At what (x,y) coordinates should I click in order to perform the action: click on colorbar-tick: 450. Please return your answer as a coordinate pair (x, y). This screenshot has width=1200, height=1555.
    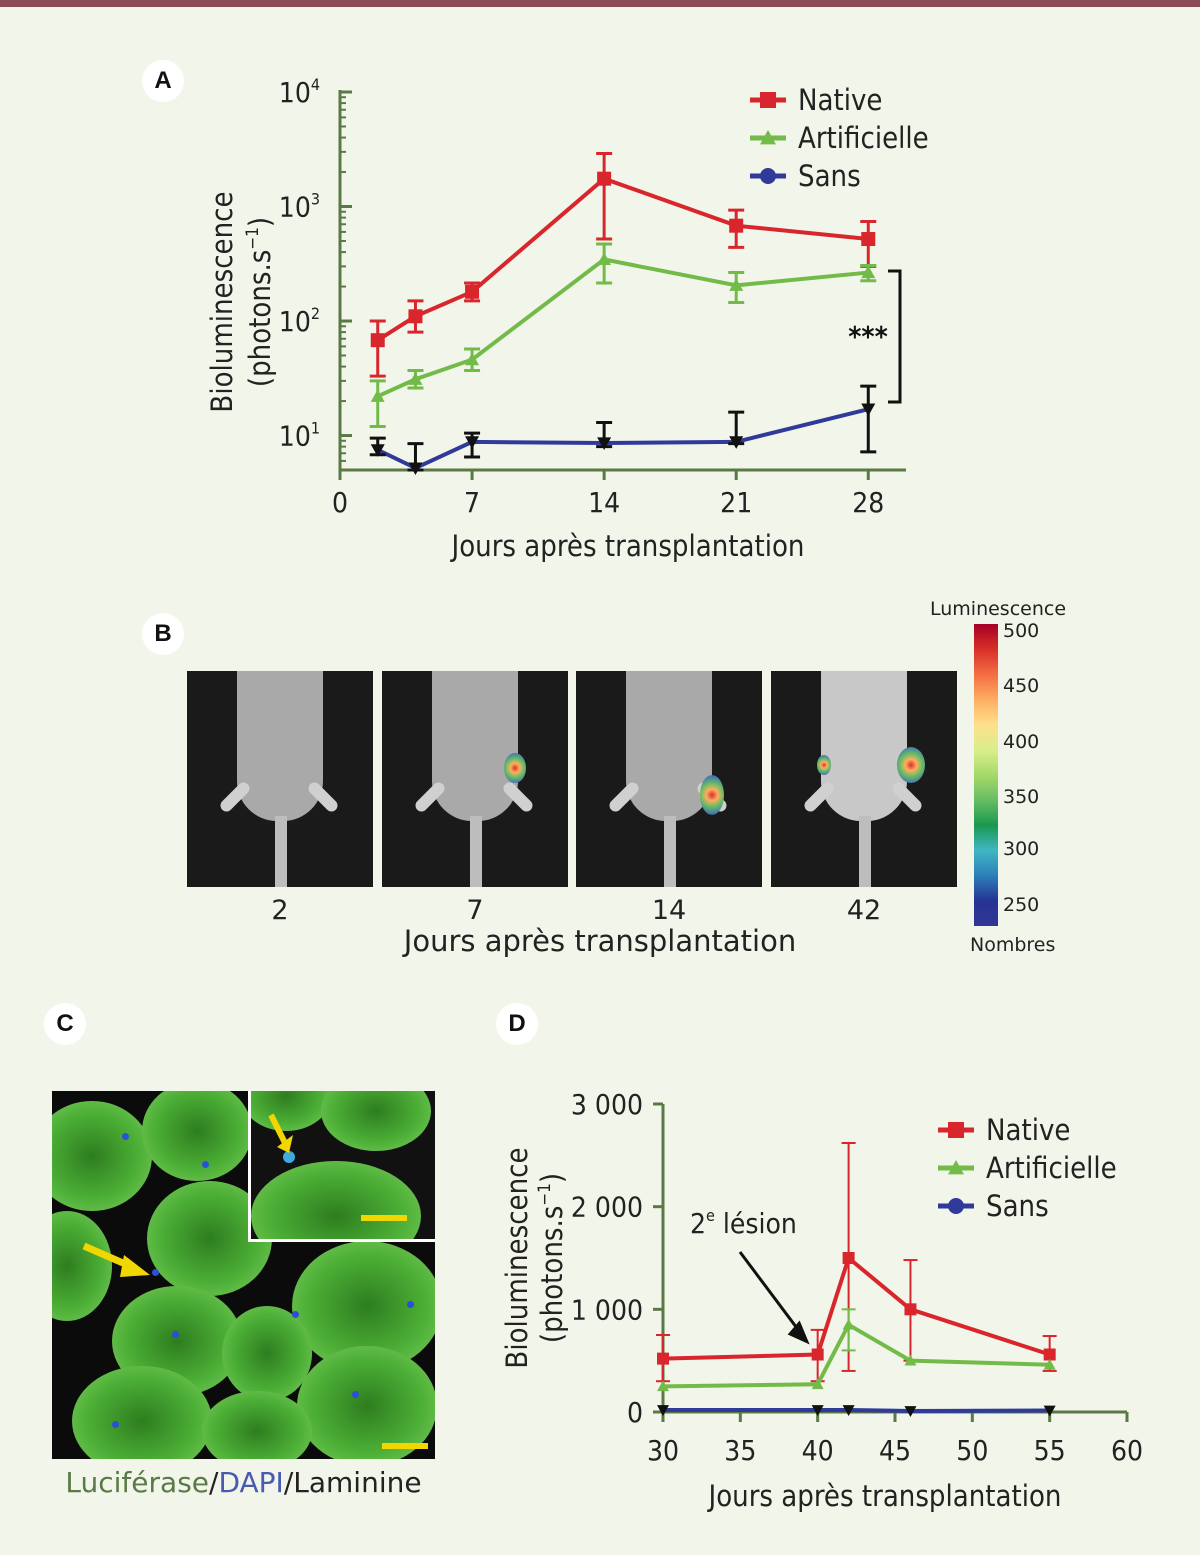
    Looking at the image, I should click on (1021, 686).